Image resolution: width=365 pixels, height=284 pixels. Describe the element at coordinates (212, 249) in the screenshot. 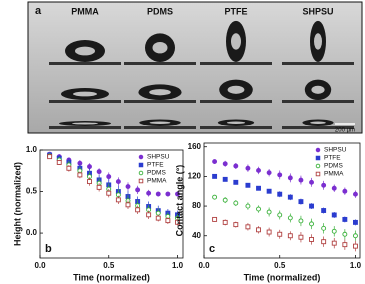

I see `panel-label: c` at that location.